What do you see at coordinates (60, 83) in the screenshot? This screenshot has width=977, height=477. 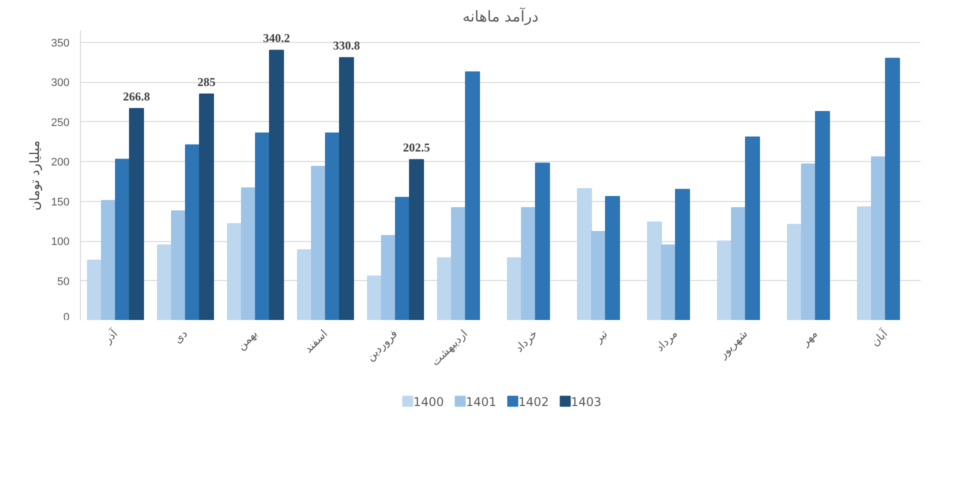 I see `y-tick-label: 300` at bounding box center [60, 83].